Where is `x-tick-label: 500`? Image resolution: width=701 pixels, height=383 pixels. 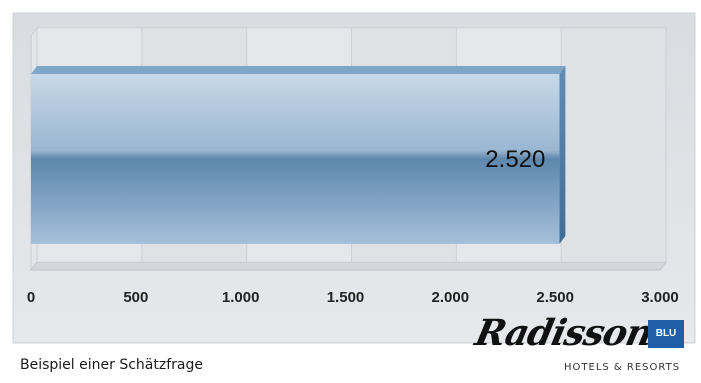 x-tick-label: 500 is located at coordinates (135, 297).